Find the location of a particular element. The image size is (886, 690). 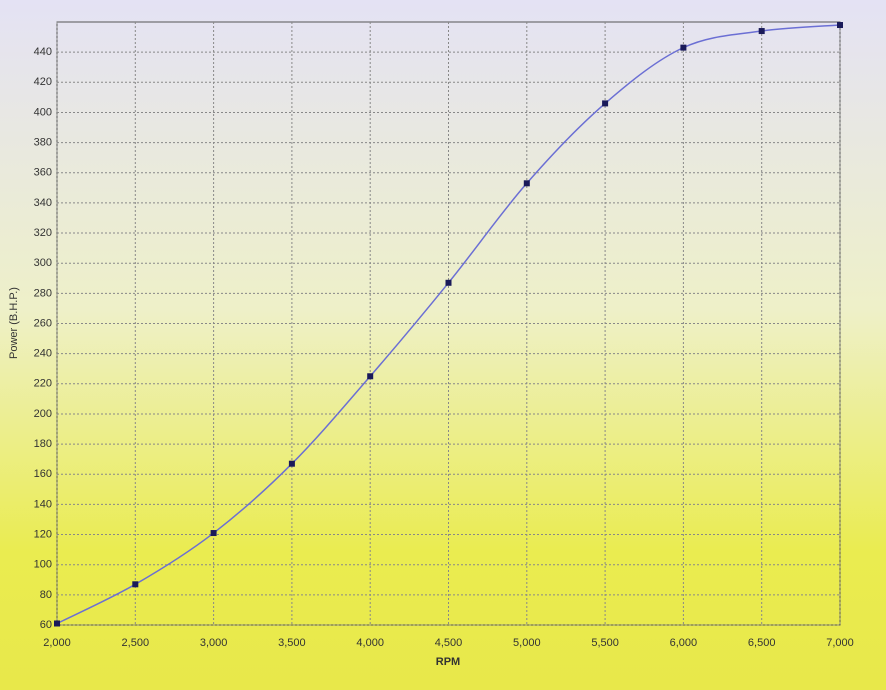

x-tick-label: 2,000 is located at coordinates (57, 643).